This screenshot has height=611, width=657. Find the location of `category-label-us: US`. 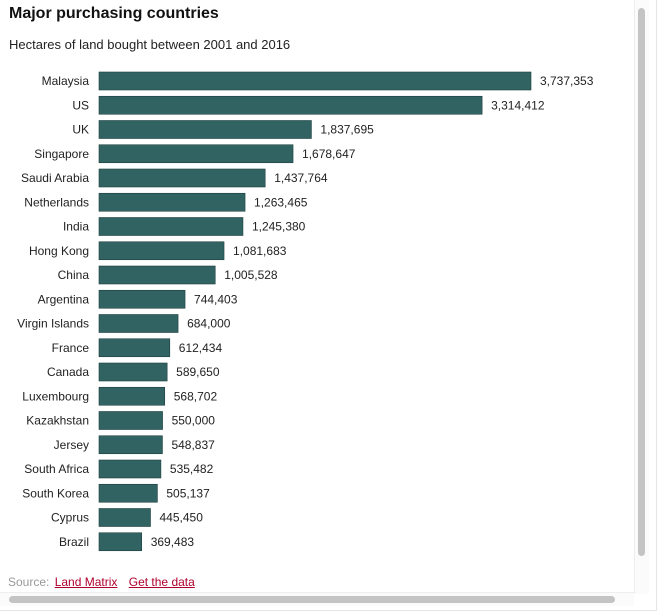

category-label-us: US is located at coordinates (80, 105).